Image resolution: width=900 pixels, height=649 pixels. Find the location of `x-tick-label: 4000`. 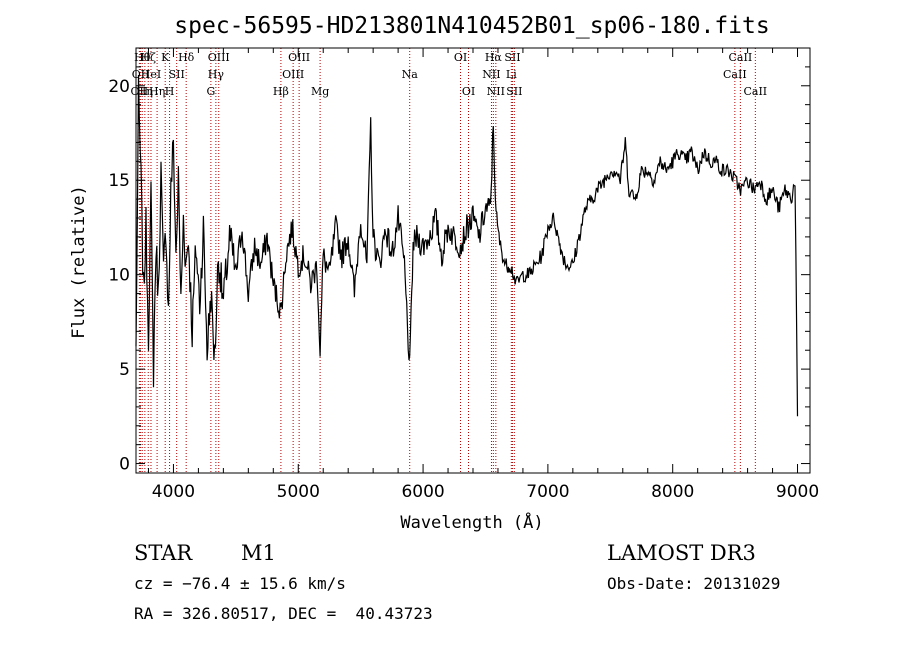

x-tick-label: 4000 is located at coordinates (173, 492).